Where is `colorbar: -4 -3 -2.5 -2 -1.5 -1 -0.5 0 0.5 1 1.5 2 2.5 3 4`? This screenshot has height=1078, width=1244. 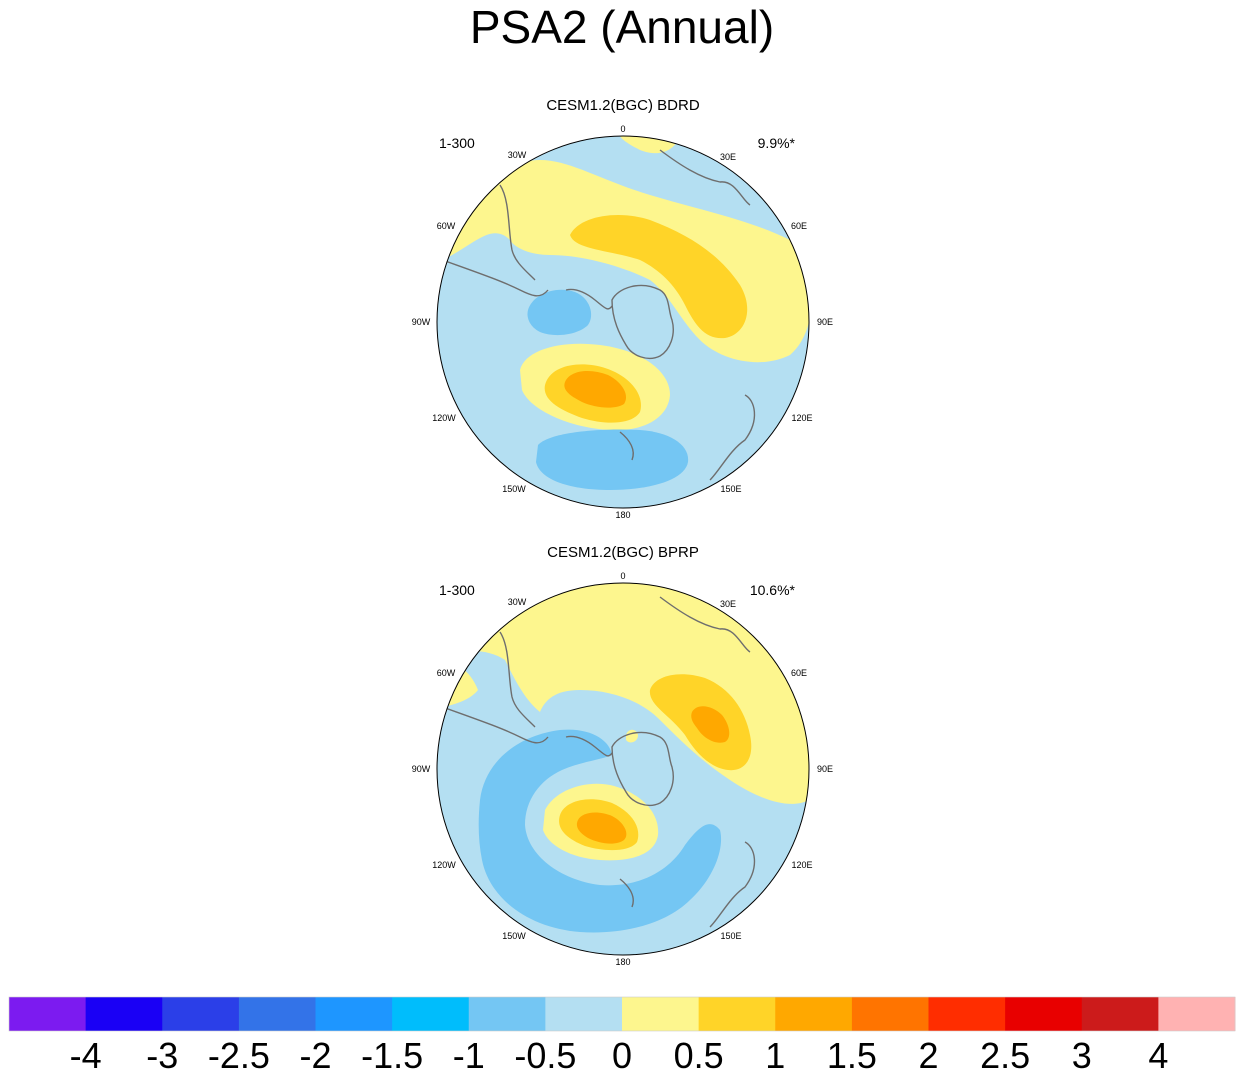
colorbar: -4 -3 -2.5 -2 -1.5 -1 -0.5 0 0.5 1 1.5 2 2.5 3 4 is located at coordinates (622, 1036).